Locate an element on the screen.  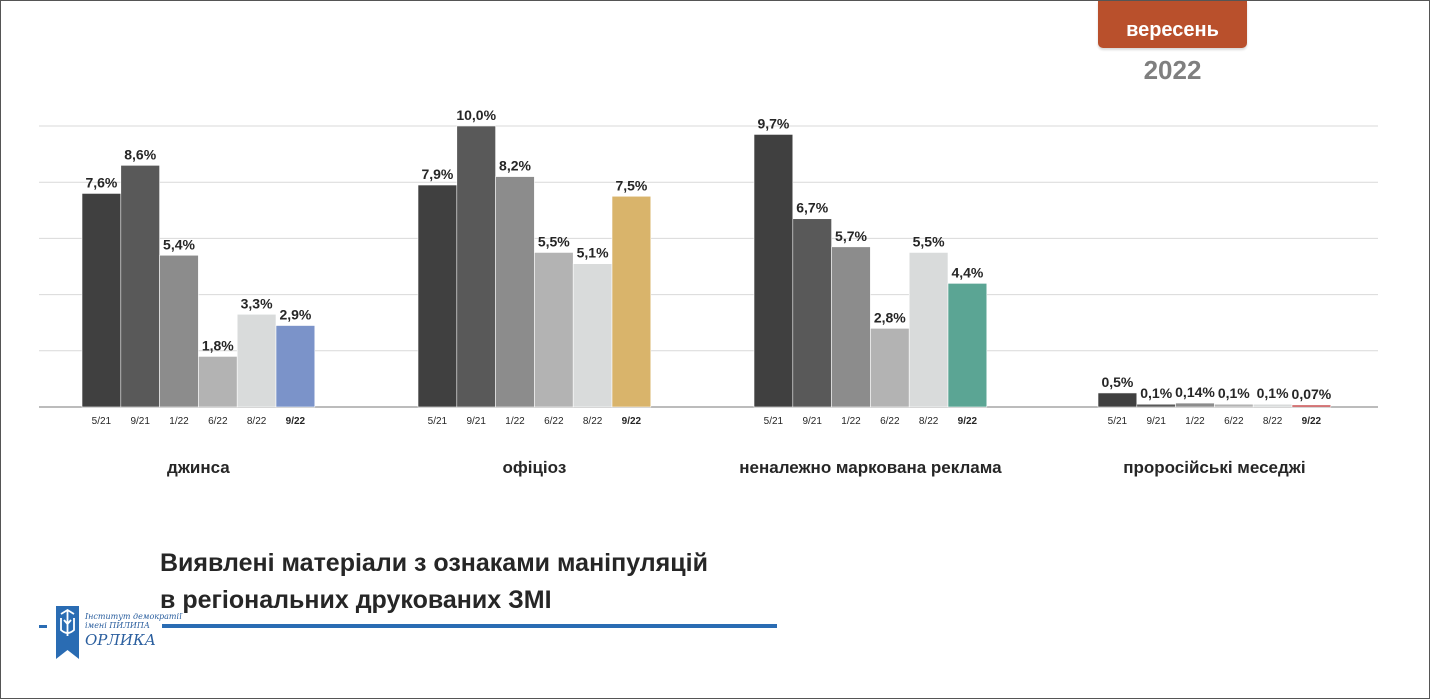
data-label: 7,6% is located at coordinates (101, 182).